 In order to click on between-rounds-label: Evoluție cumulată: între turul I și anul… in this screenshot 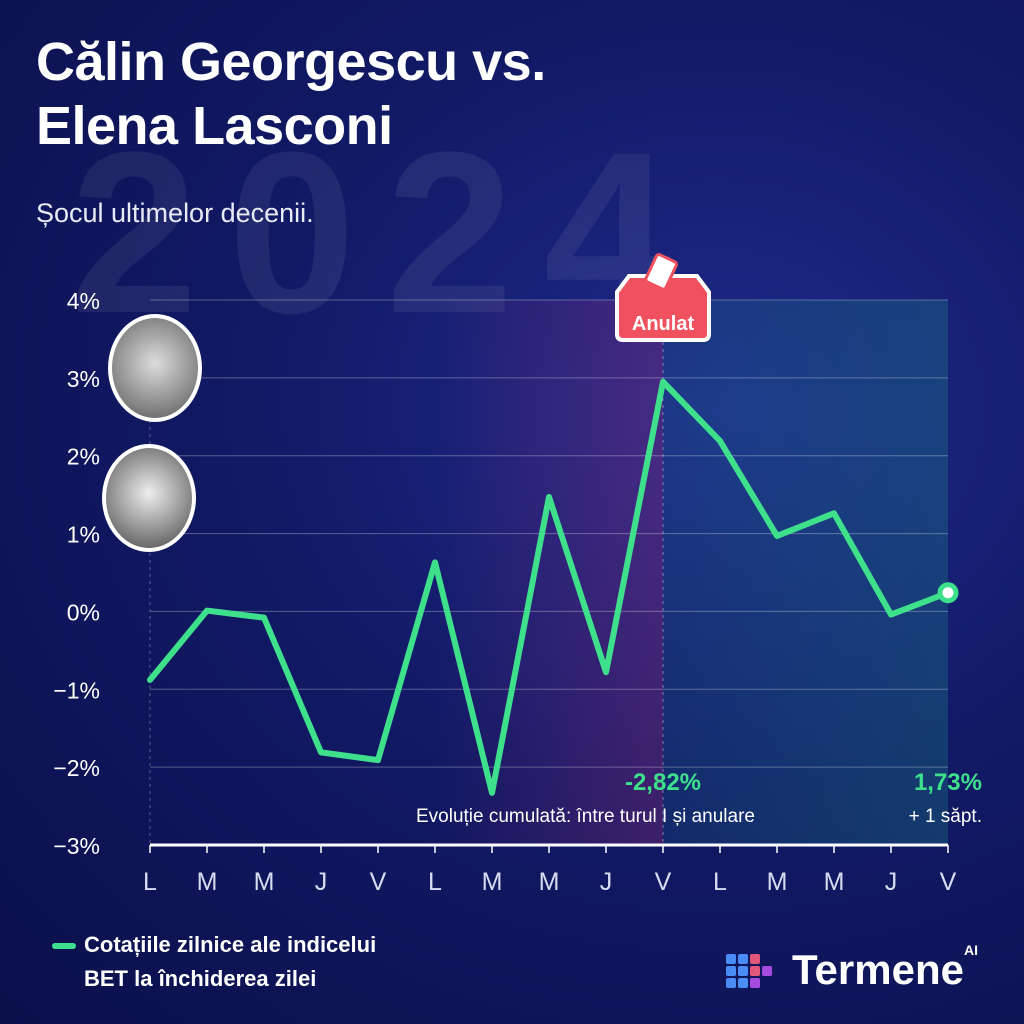, I will do `click(585, 816)`.